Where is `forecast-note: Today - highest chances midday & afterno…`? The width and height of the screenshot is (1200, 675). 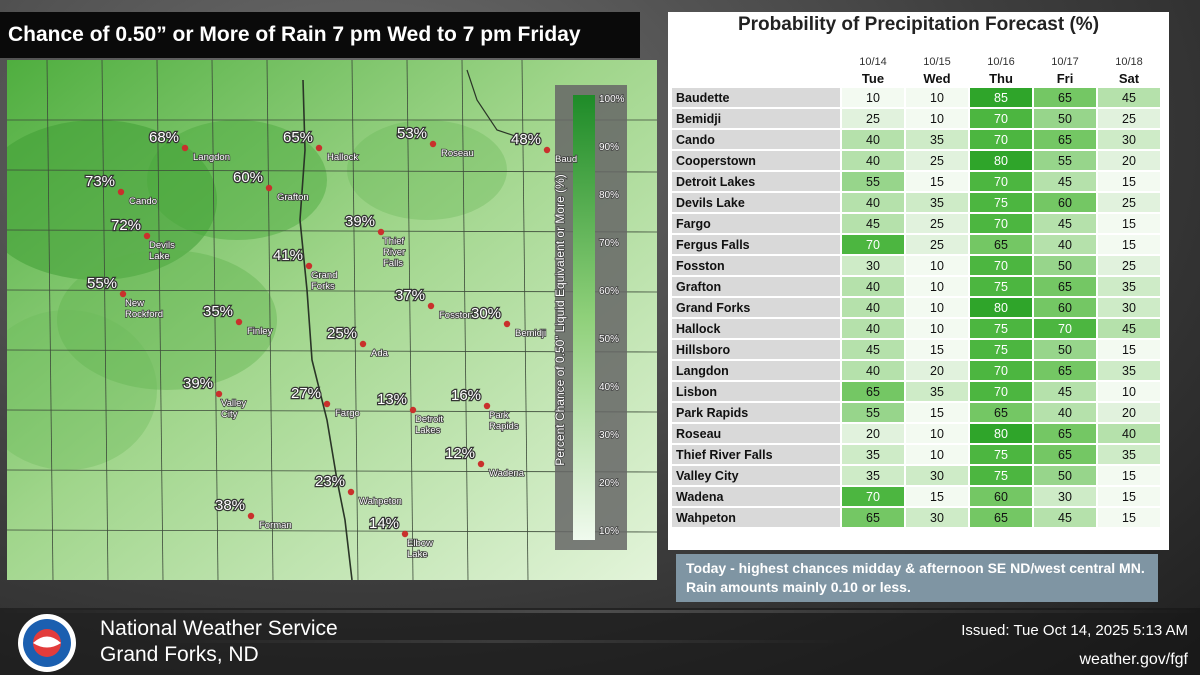
forecast-note: Today - highest chances midday & afterno… is located at coordinates (917, 578).